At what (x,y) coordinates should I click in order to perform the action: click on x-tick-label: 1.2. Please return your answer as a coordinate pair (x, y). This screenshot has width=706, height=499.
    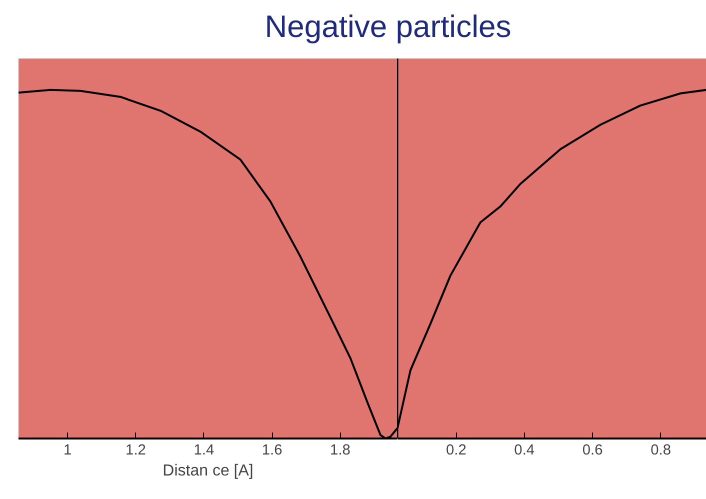
    Looking at the image, I should click on (136, 450).